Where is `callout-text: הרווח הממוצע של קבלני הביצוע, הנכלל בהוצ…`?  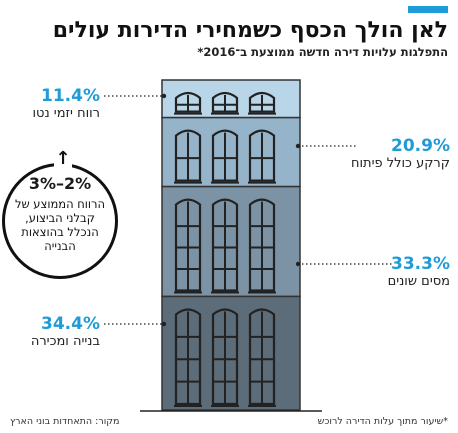 callout-text: הרווח הממוצע של קבלני הביצוע, הנכלל בהוצ… is located at coordinates (60, 225).